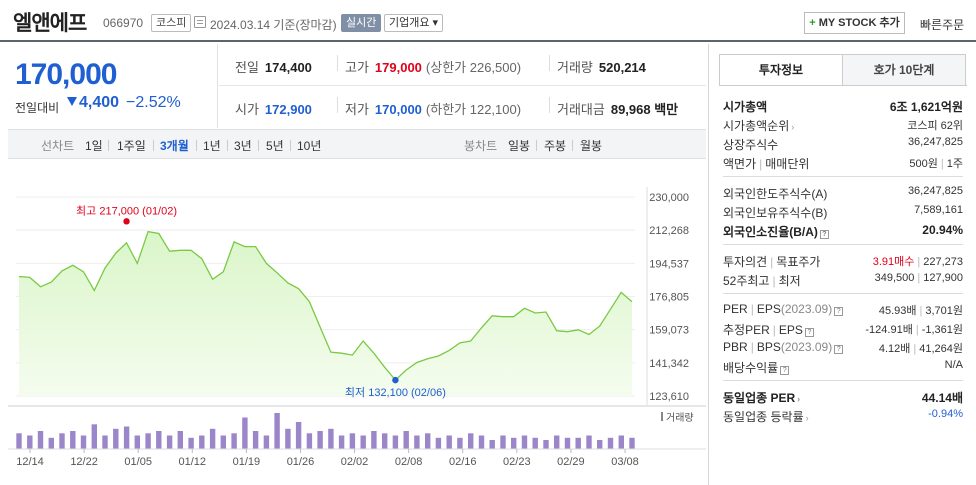  Describe the element at coordinates (781, 70) in the screenshot. I see `tab-invest-info: 투자정보` at that location.